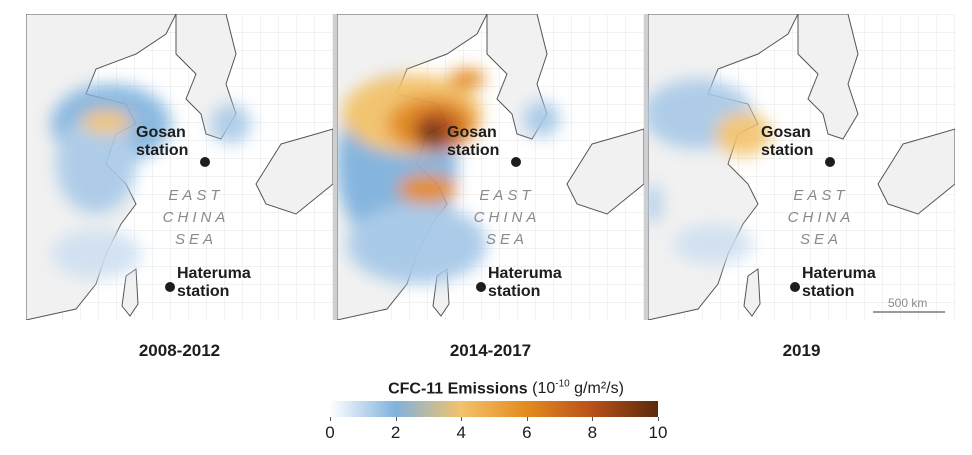  Describe the element at coordinates (909, 312) in the screenshot. I see `scale-bar-line` at that location.